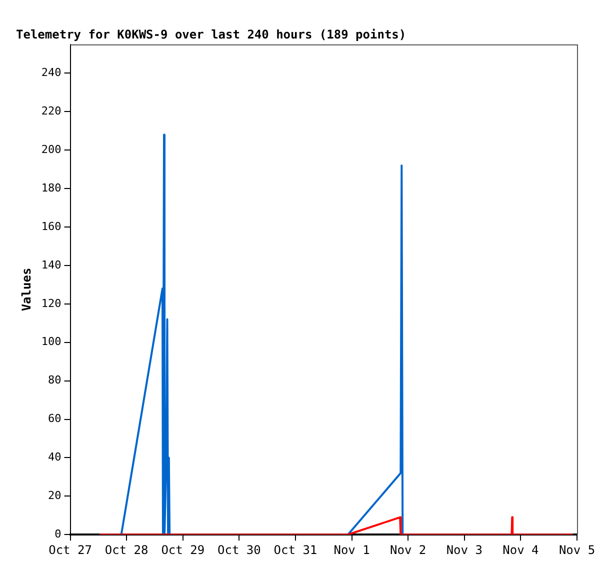 Image resolution: width=615 pixels, height=579 pixels. Describe the element at coordinates (211, 34) in the screenshot. I see `chart-title: Telemetry for K0KWS-9 over last 240 hours (189 points)` at that location.